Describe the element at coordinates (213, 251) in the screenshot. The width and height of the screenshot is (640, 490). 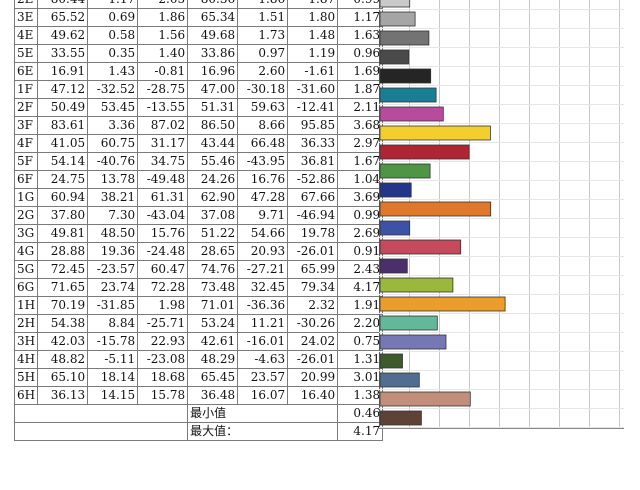
I see `cell-l2: 28.65` at that location.